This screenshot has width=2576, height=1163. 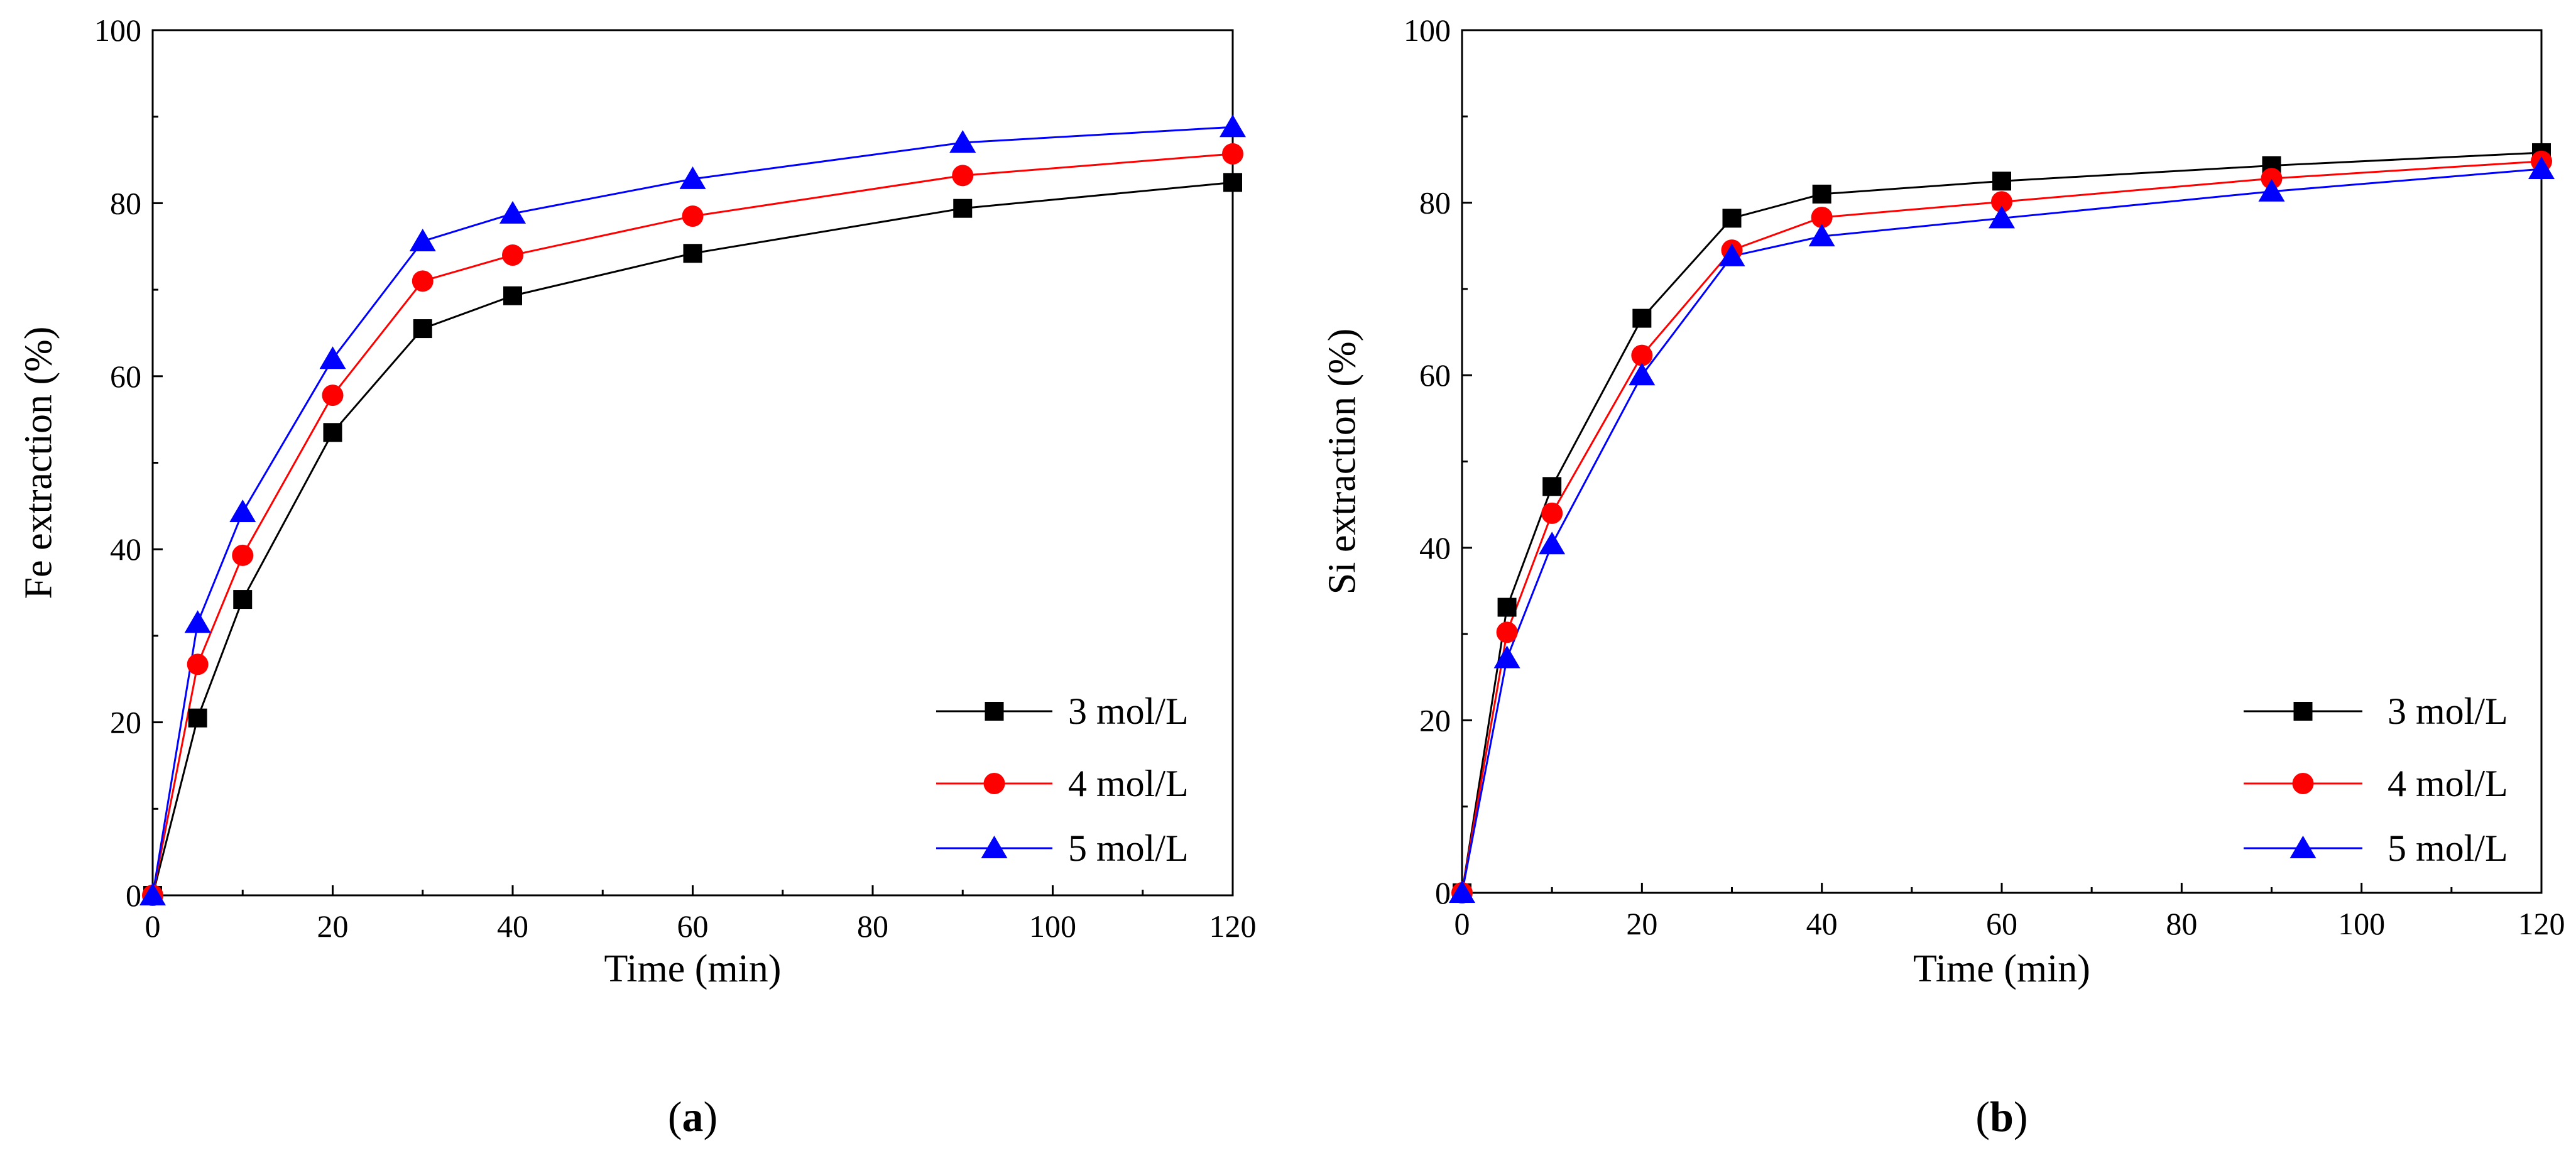 I want to click on panel-label: (a), so click(x=693, y=1117).